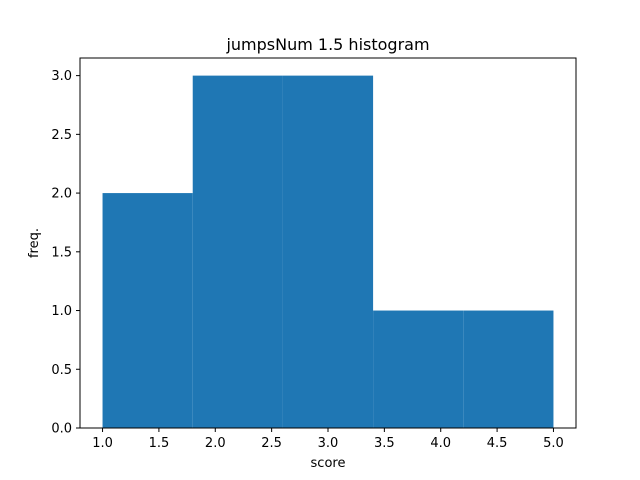 The width and height of the screenshot is (640, 480). I want to click on y-tick-label: 1.5, so click(61, 252).